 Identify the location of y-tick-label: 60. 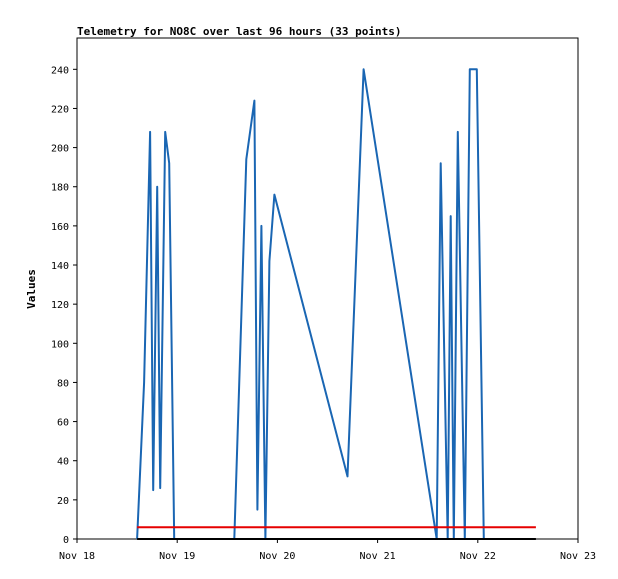
(63, 423).